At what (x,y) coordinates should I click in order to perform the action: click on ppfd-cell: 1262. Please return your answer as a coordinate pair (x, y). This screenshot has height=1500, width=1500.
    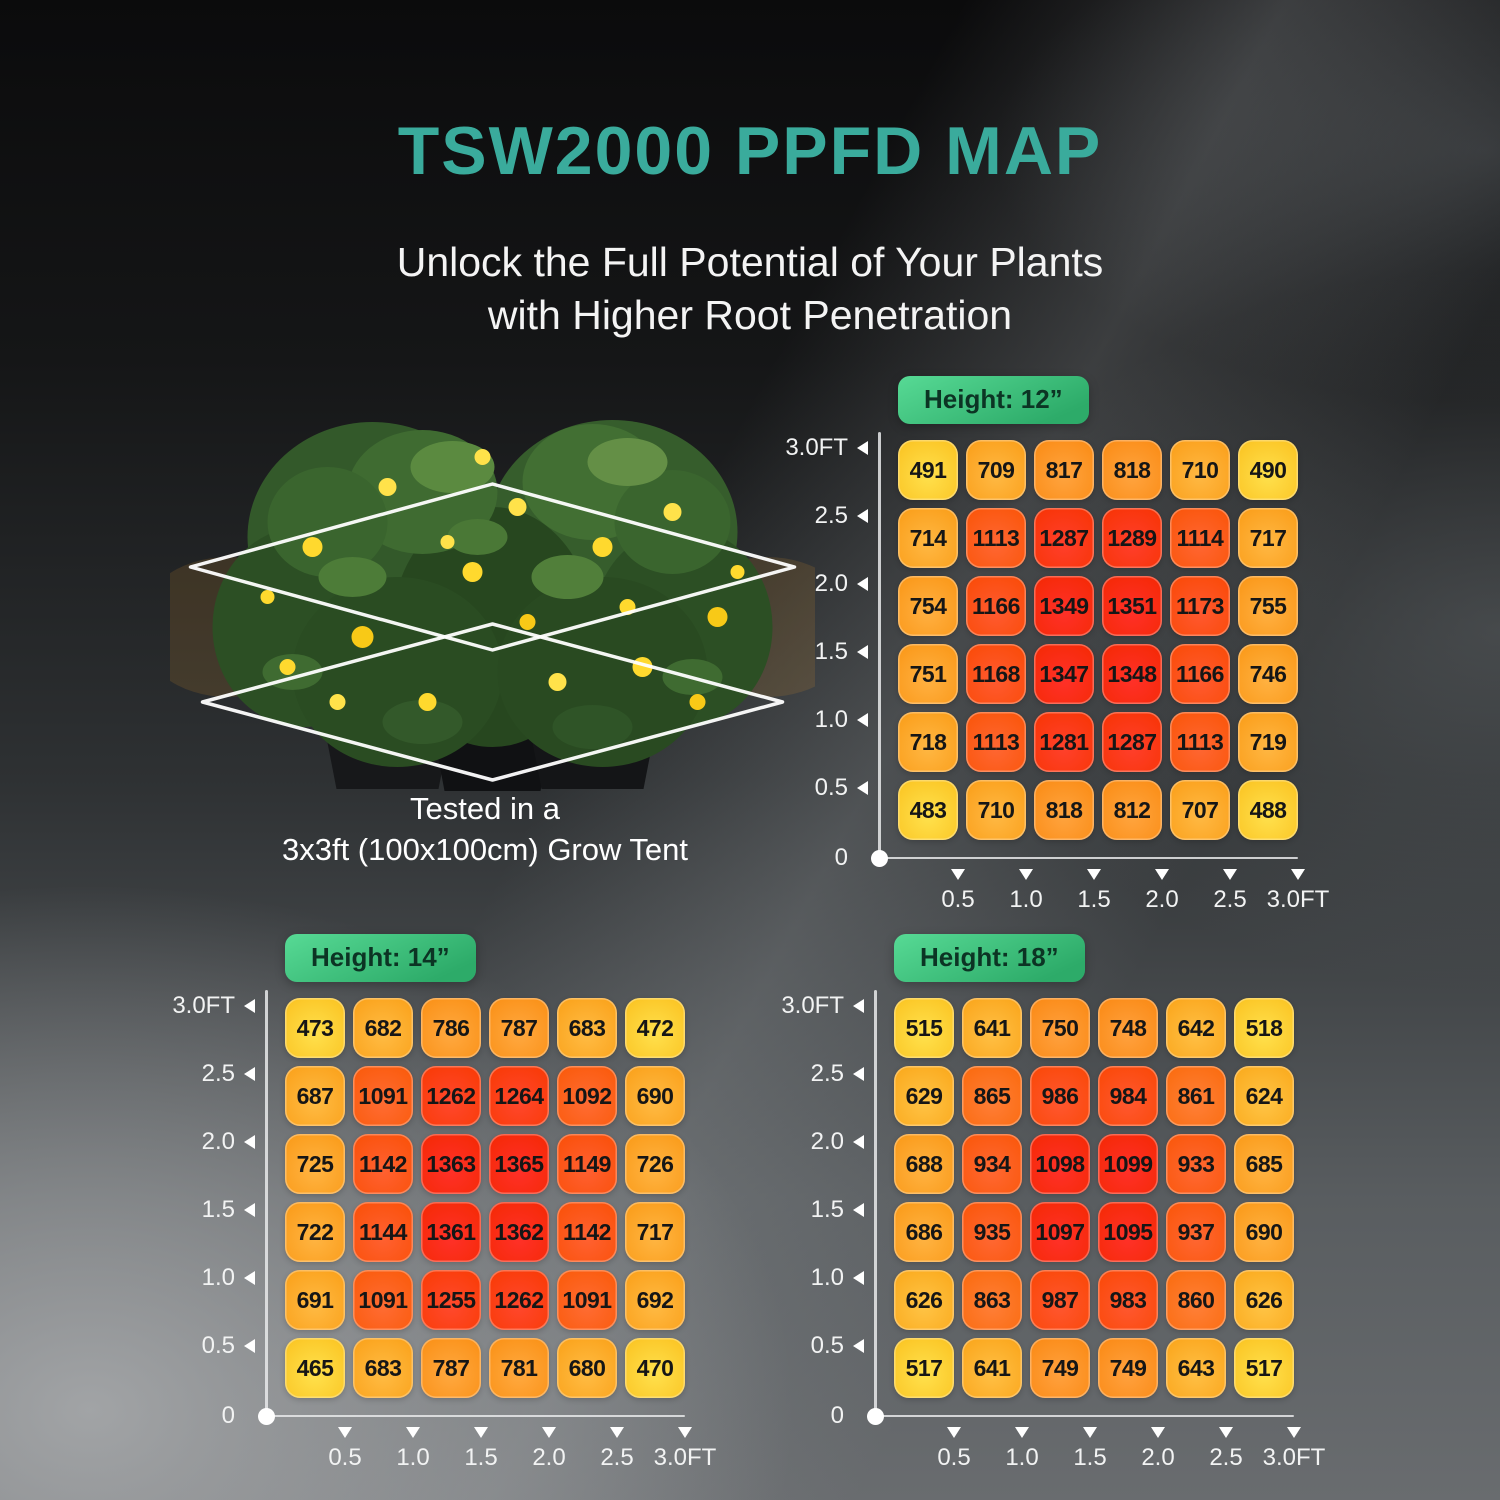
    Looking at the image, I should click on (519, 1300).